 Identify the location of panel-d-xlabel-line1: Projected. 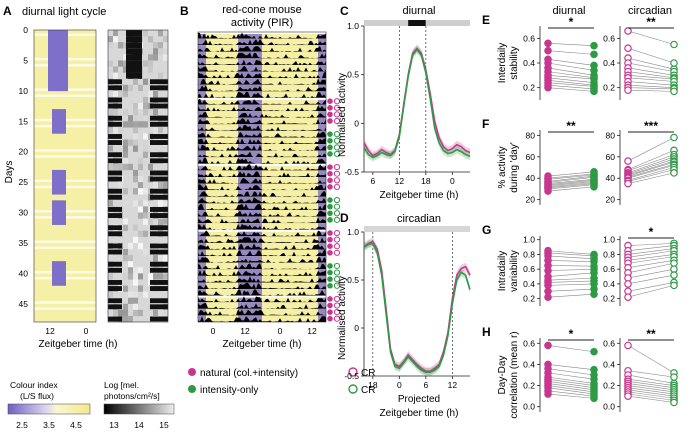
(419, 399).